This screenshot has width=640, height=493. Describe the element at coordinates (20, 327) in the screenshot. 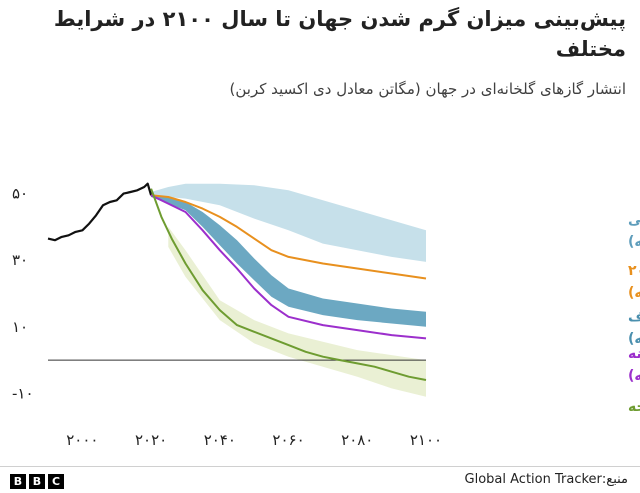

I see `y-tick-label: ۱۰` at that location.